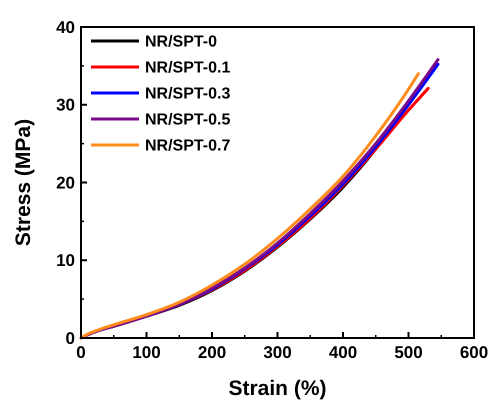 Image resolution: width=491 pixels, height=407 pixels. What do you see at coordinates (187, 68) in the screenshot?
I see `legend-label: NR/SPT-0.1` at bounding box center [187, 68].